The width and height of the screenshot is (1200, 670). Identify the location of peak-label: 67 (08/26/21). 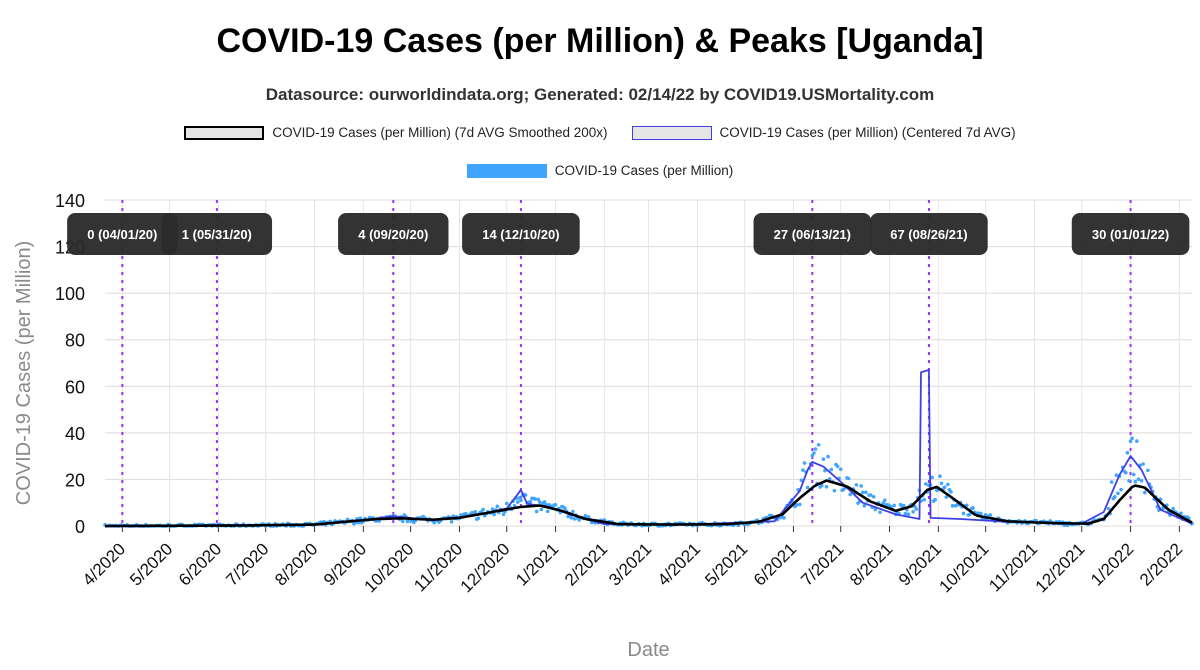
(928, 234).